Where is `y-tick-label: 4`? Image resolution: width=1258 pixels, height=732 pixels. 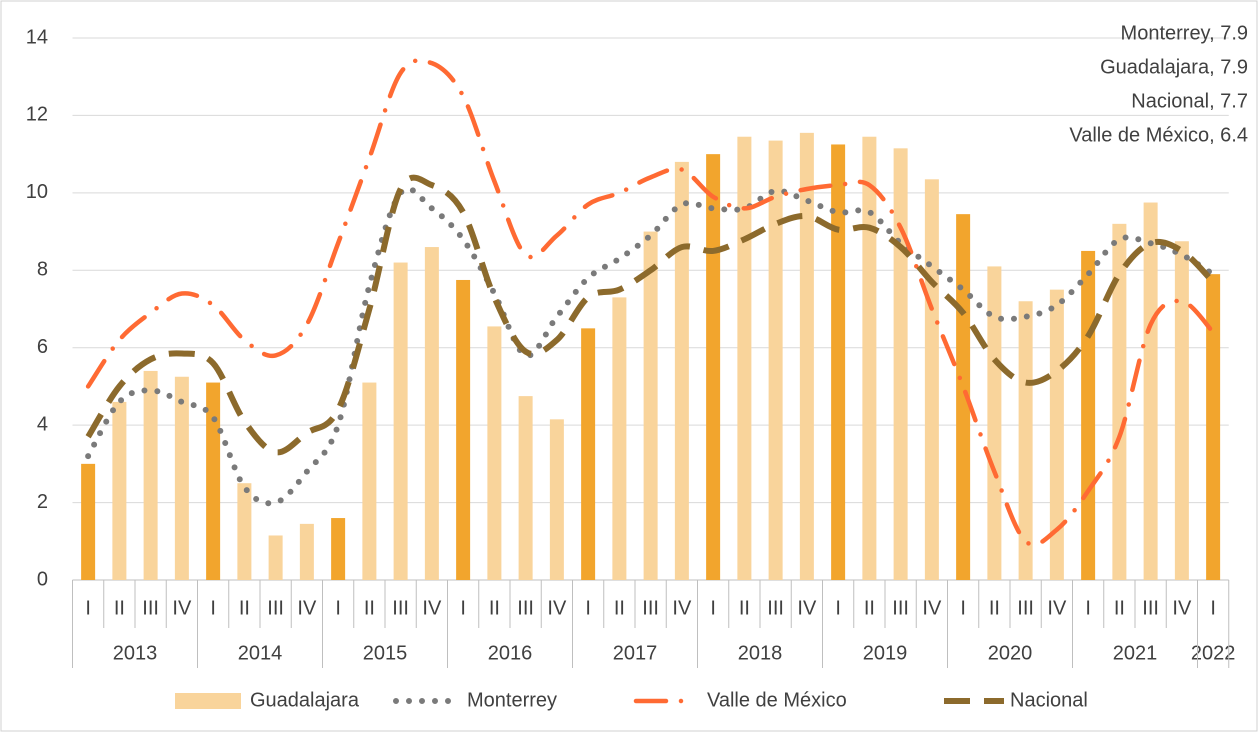 y-tick-label: 4 is located at coordinates (42, 424).